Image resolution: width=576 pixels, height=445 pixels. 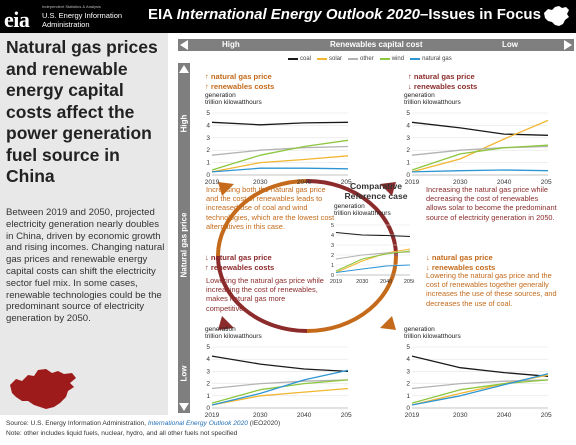 I want to click on china-outline-icon, so click(x=556, y=16).